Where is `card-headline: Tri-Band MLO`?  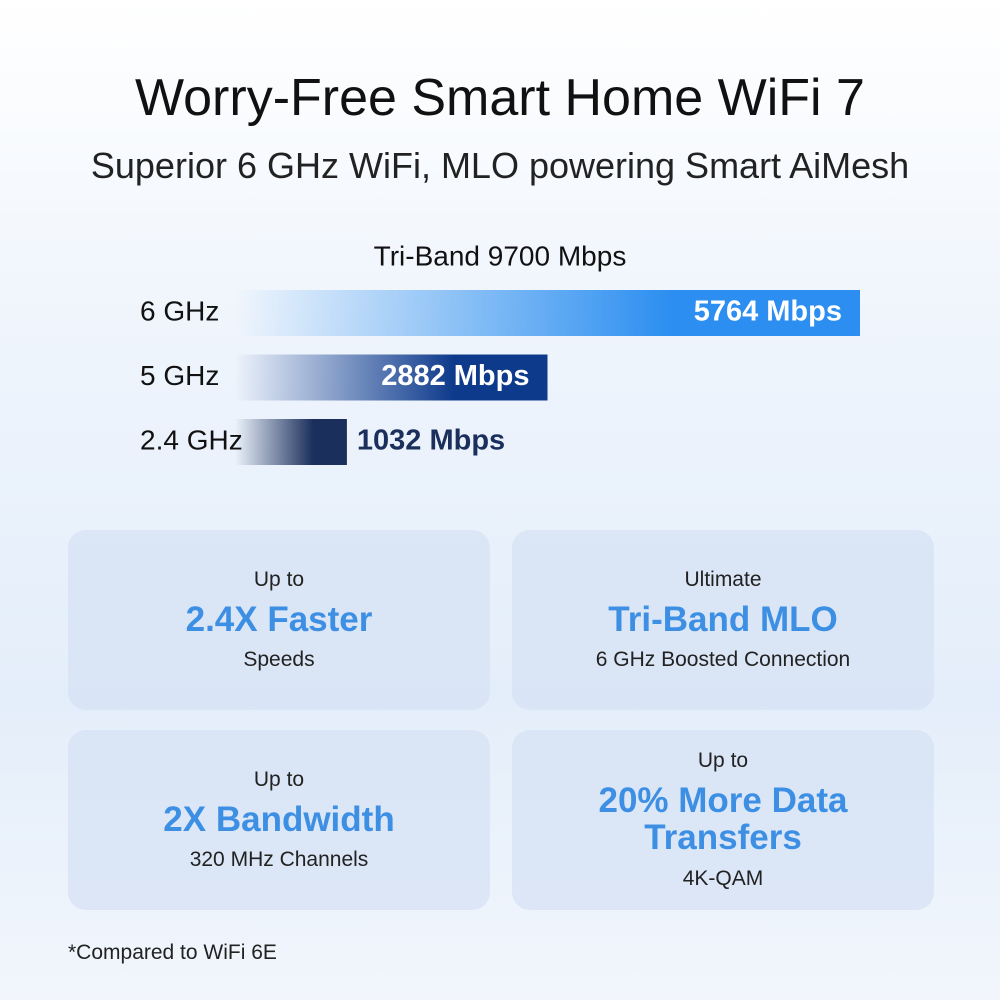
card-headline: Tri-Band MLO is located at coordinates (723, 619).